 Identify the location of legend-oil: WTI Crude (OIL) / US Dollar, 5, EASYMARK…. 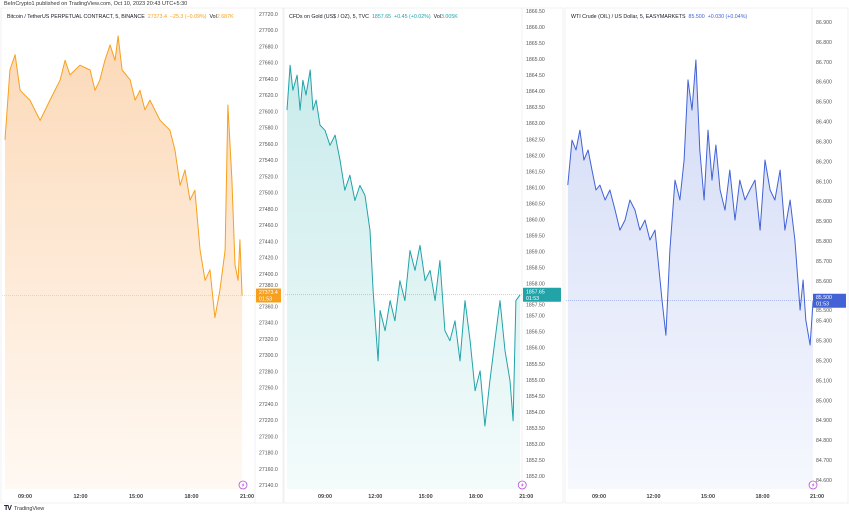
(660, 17).